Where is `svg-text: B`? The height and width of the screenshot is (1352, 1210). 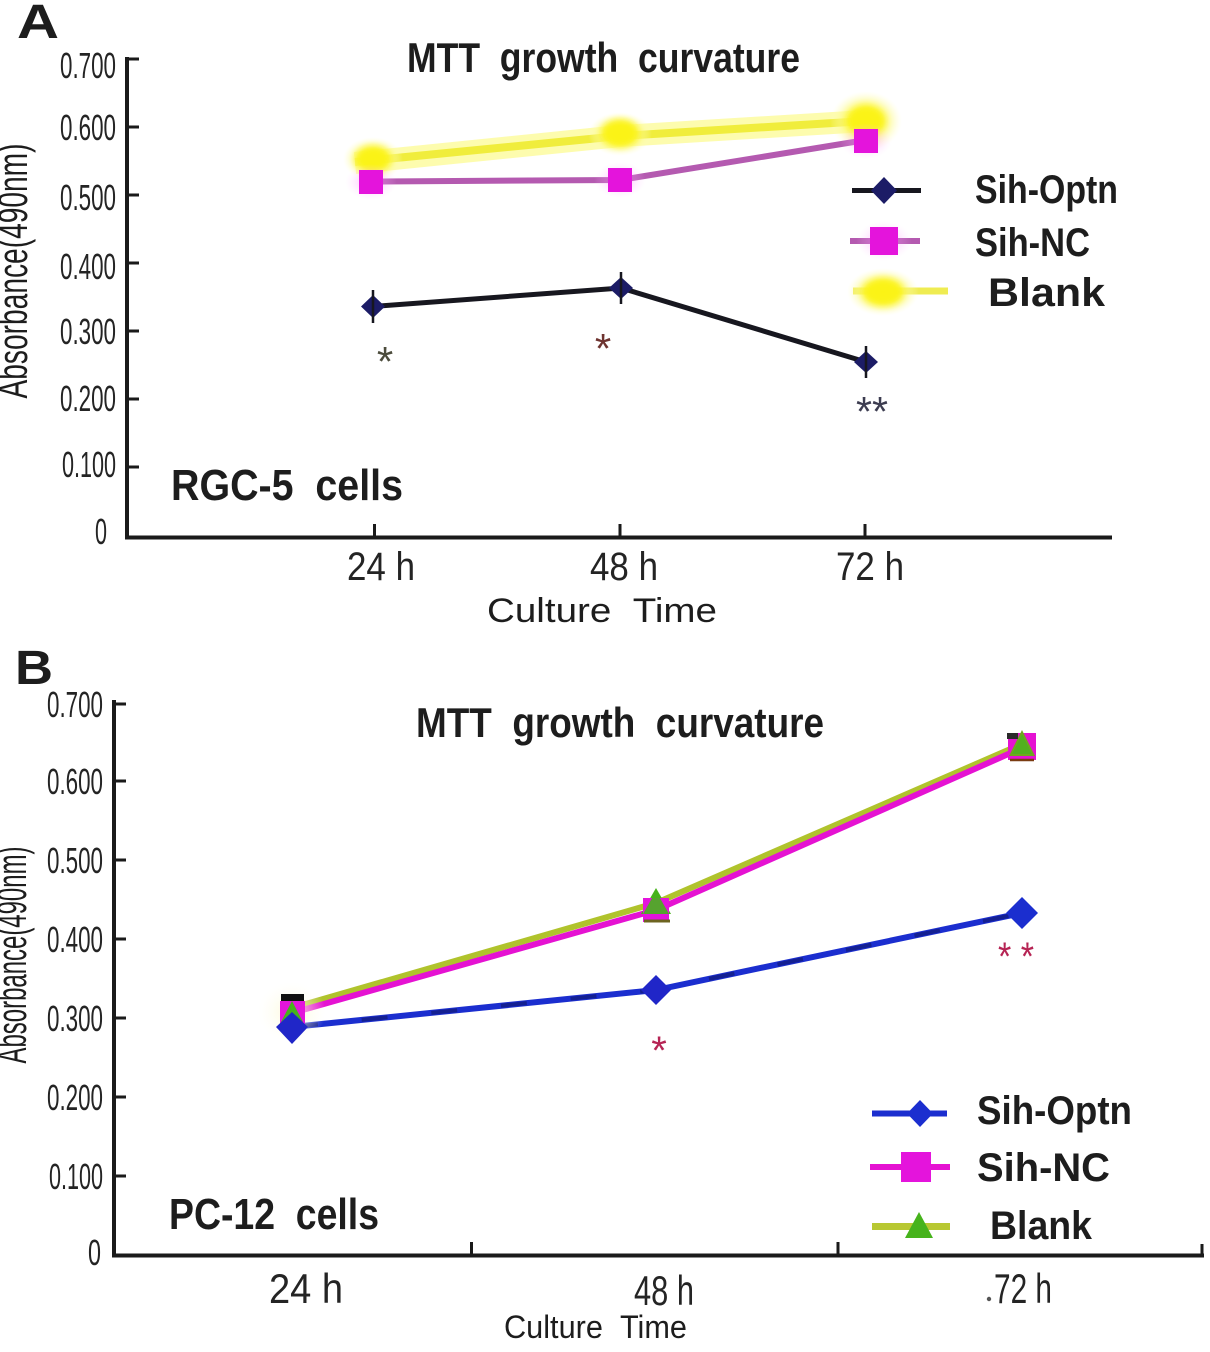 svg-text: B is located at coordinates (34, 668).